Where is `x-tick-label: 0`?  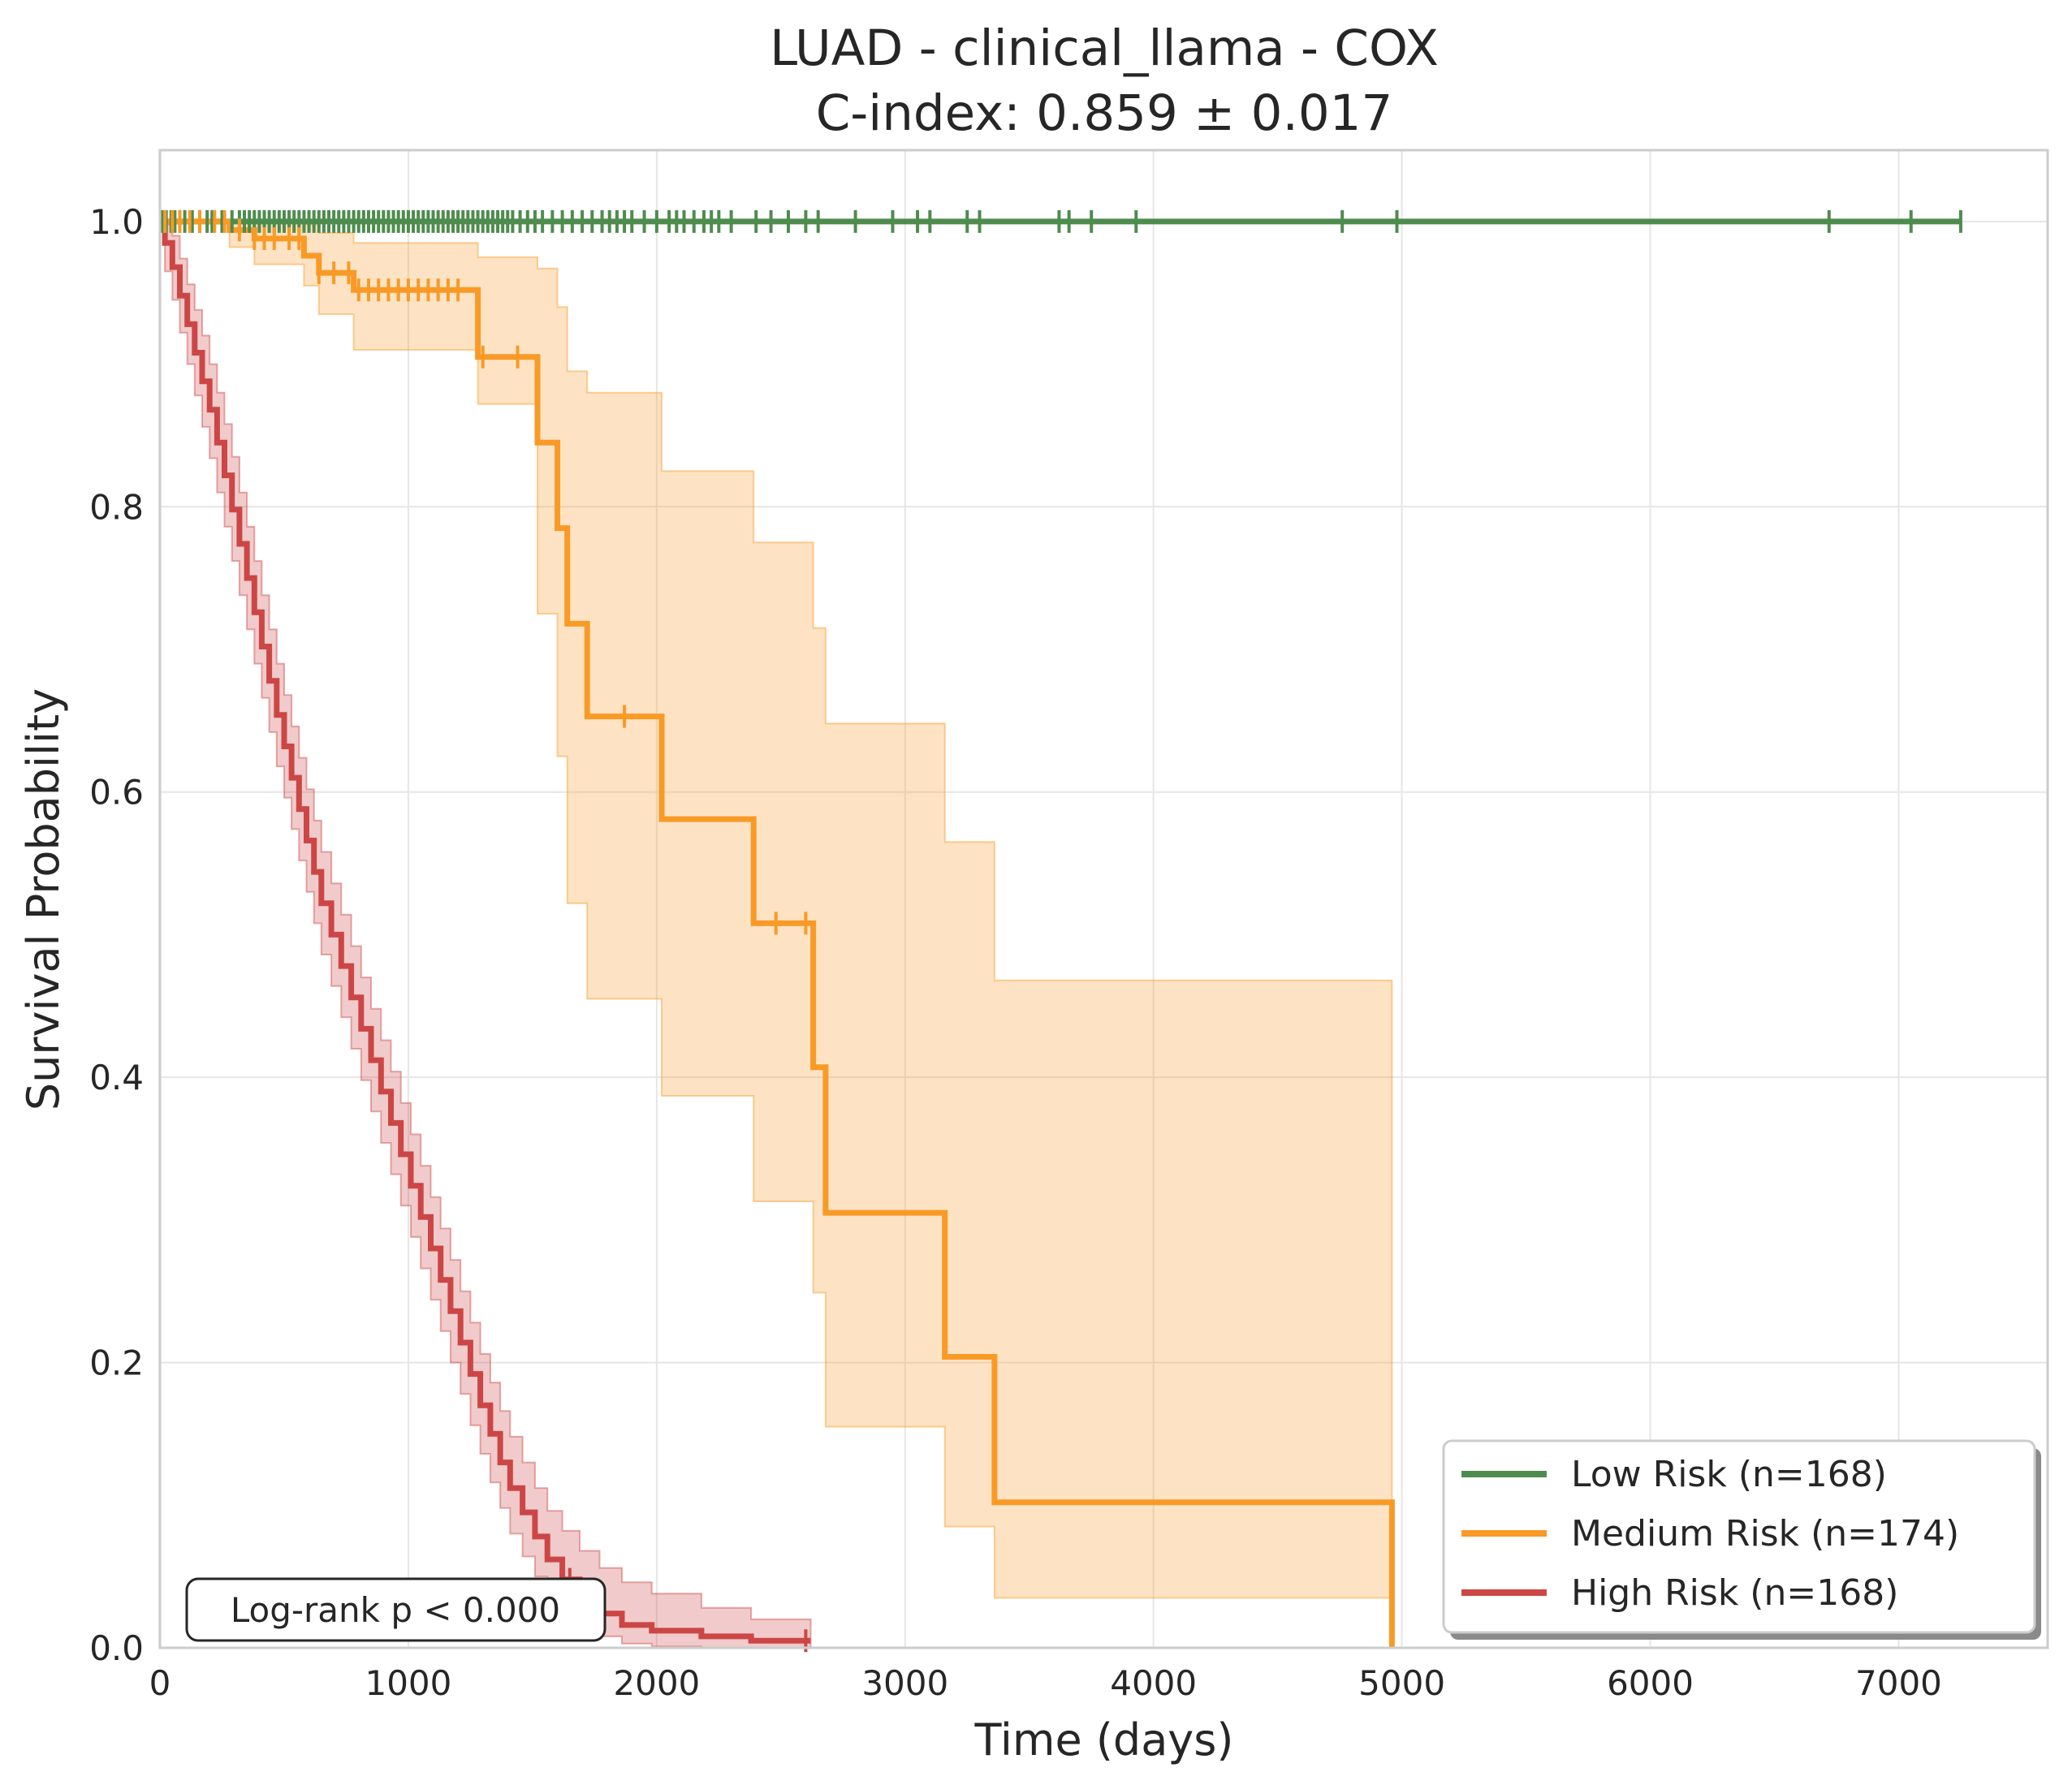 x-tick-label: 0 is located at coordinates (160, 1683).